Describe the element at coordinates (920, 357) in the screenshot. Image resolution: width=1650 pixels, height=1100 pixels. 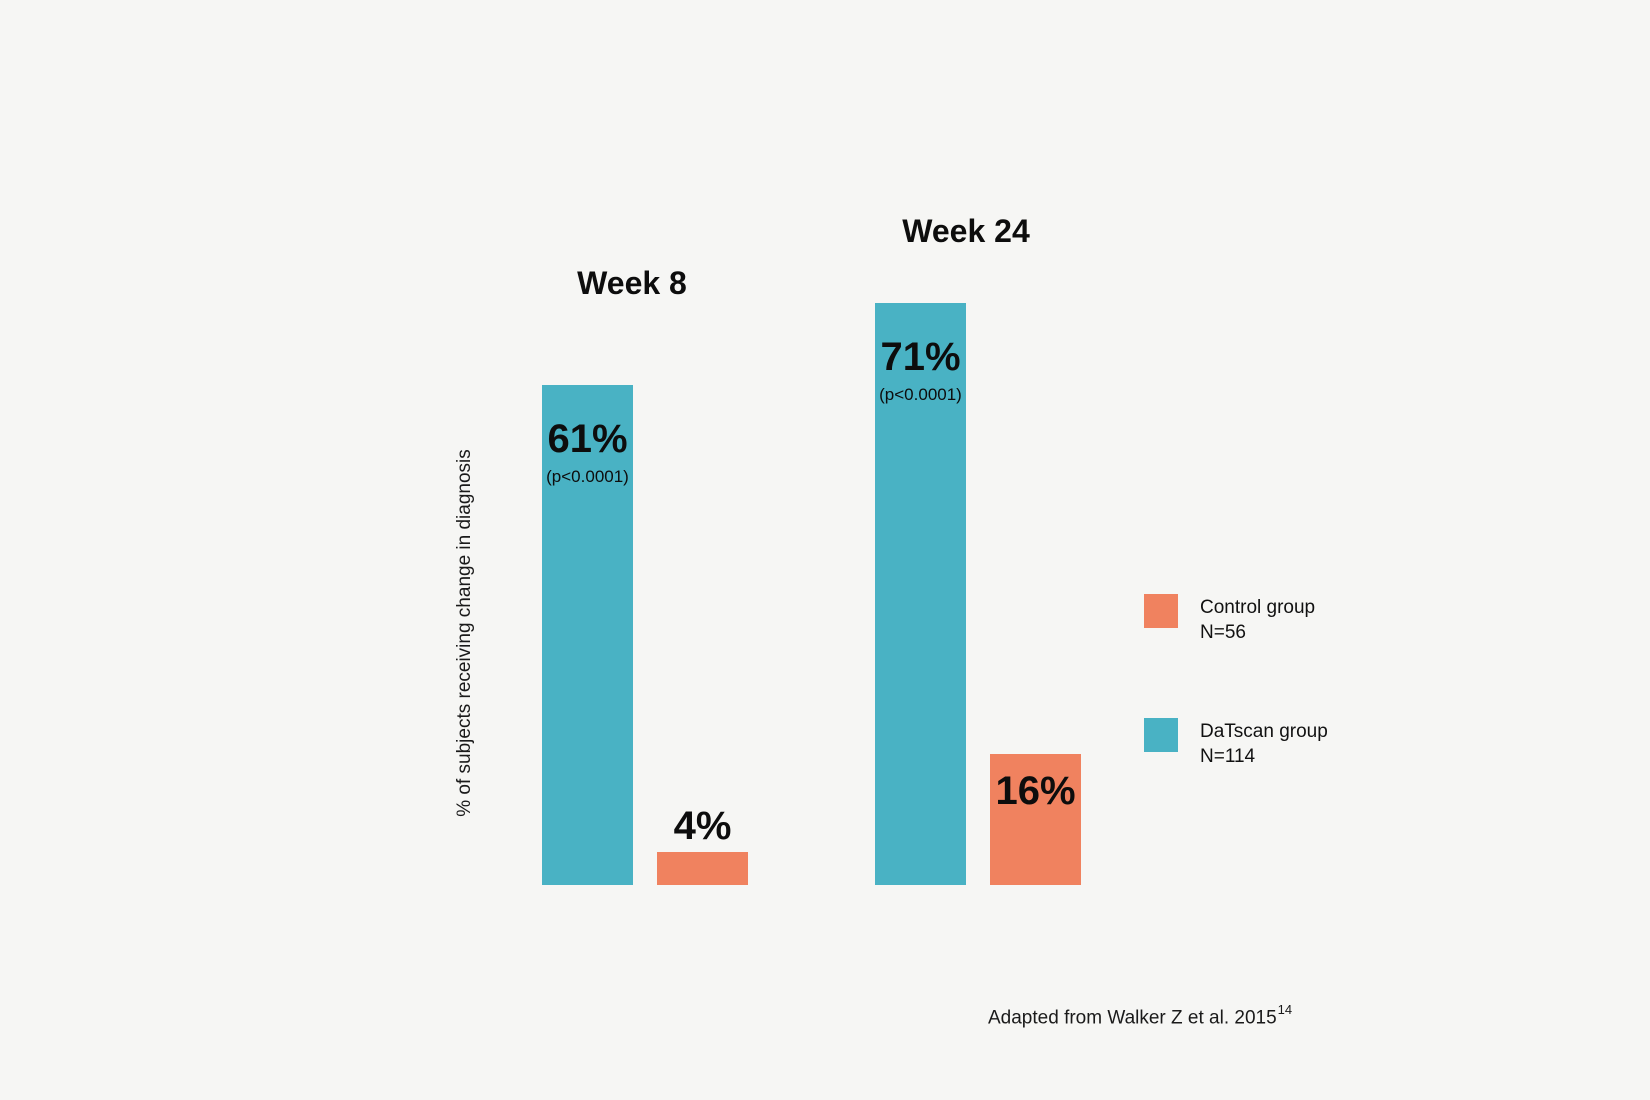
I see `bar-value-label: 71%` at that location.